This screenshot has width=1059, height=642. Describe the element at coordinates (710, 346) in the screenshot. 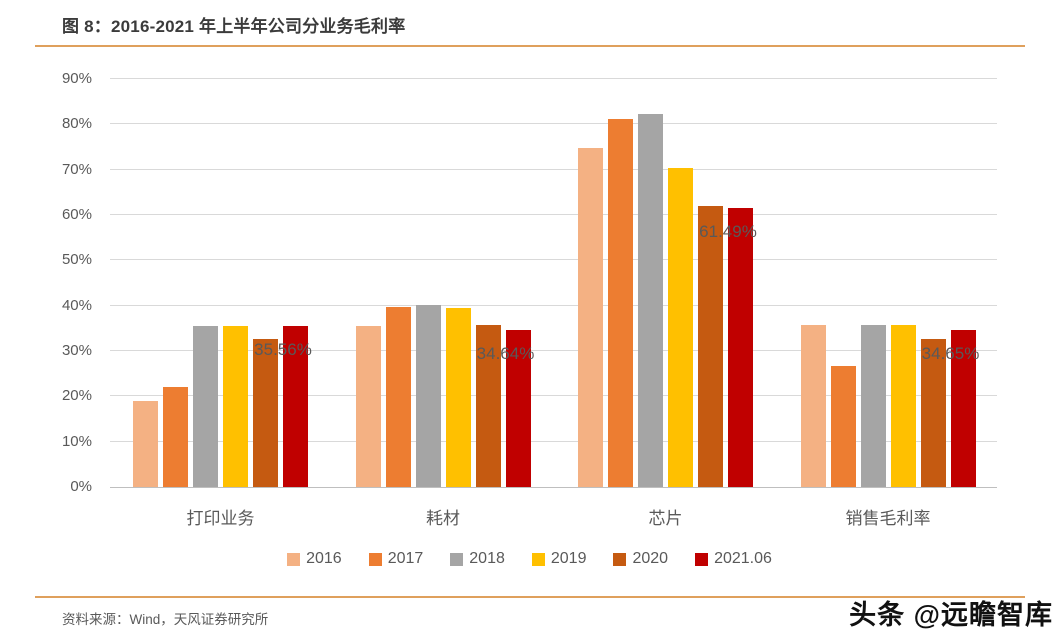

I see `bar-2020-芯片` at that location.